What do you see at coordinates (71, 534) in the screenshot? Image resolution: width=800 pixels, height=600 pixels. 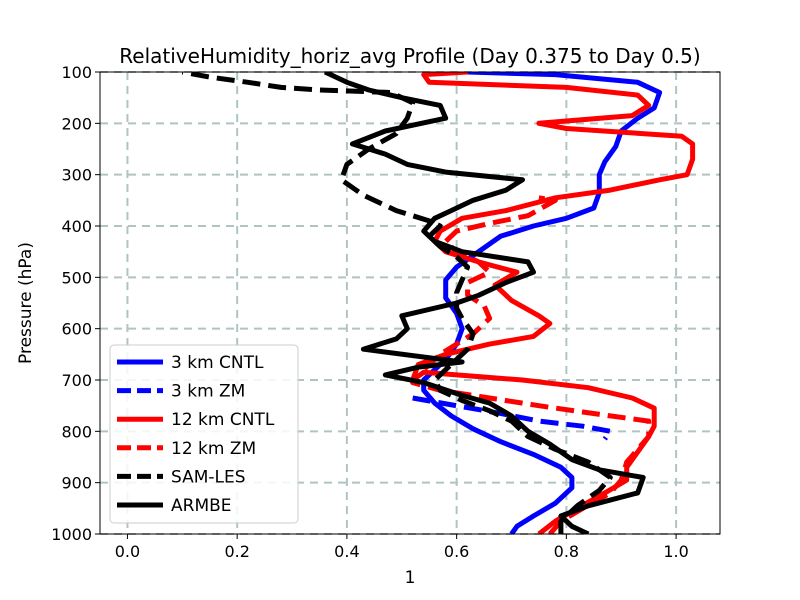 I see `y-tick-label: 1000` at bounding box center [71, 534].